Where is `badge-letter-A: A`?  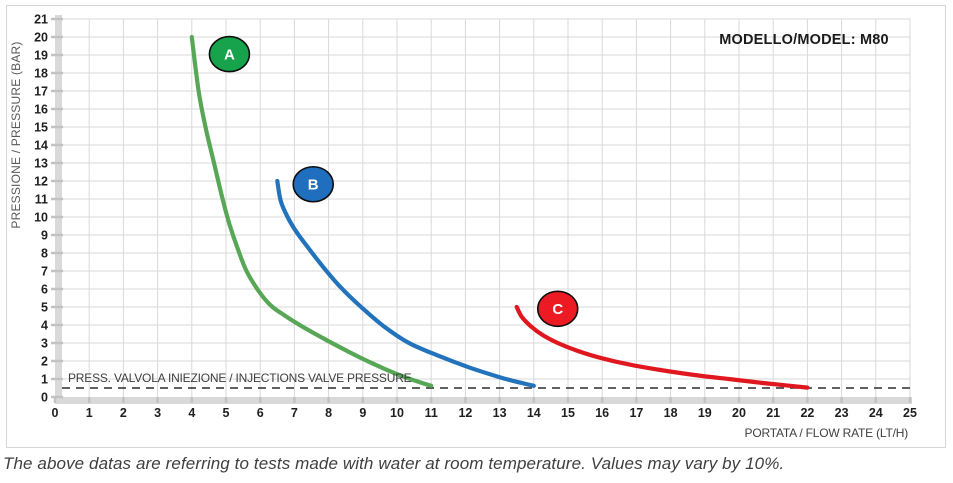
badge-letter-A: A is located at coordinates (229, 54).